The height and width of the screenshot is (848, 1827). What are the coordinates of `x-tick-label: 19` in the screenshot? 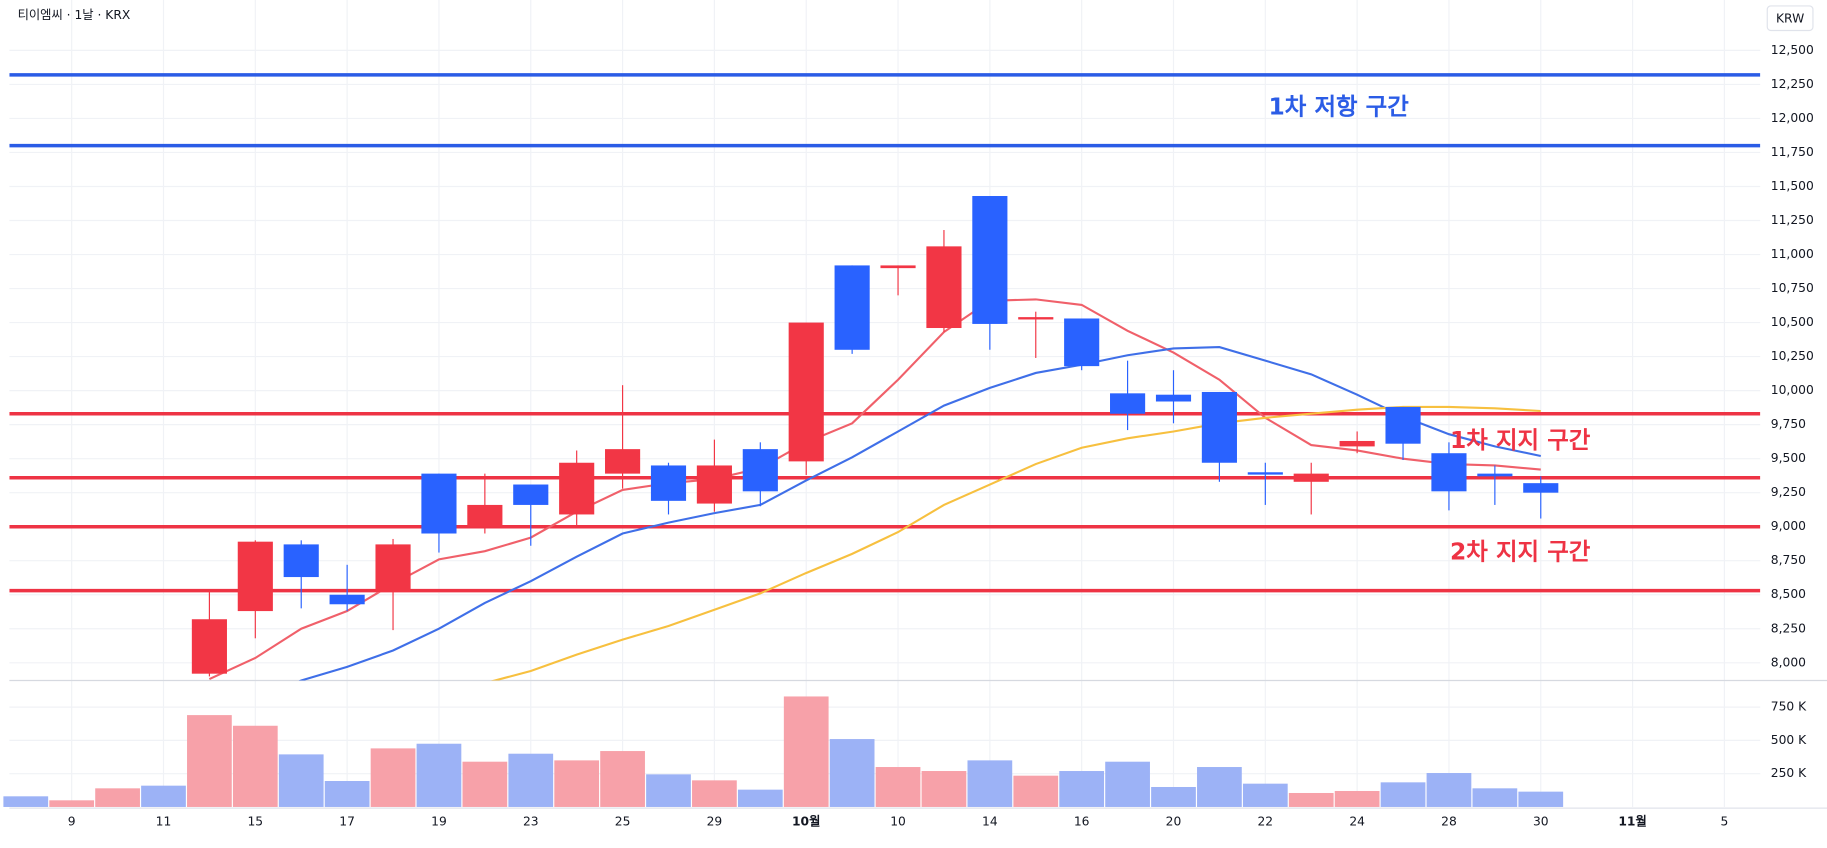 It's located at (439, 822).